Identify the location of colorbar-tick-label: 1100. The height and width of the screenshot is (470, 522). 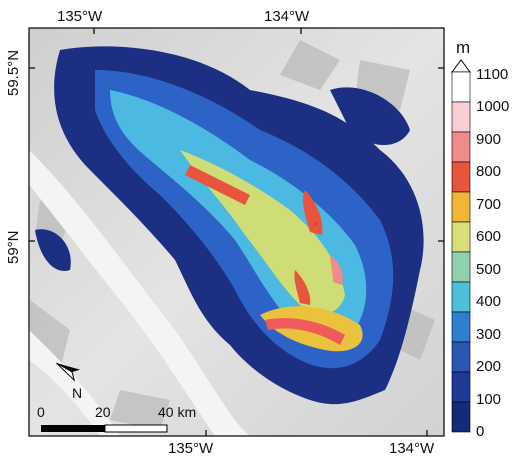
(492, 74).